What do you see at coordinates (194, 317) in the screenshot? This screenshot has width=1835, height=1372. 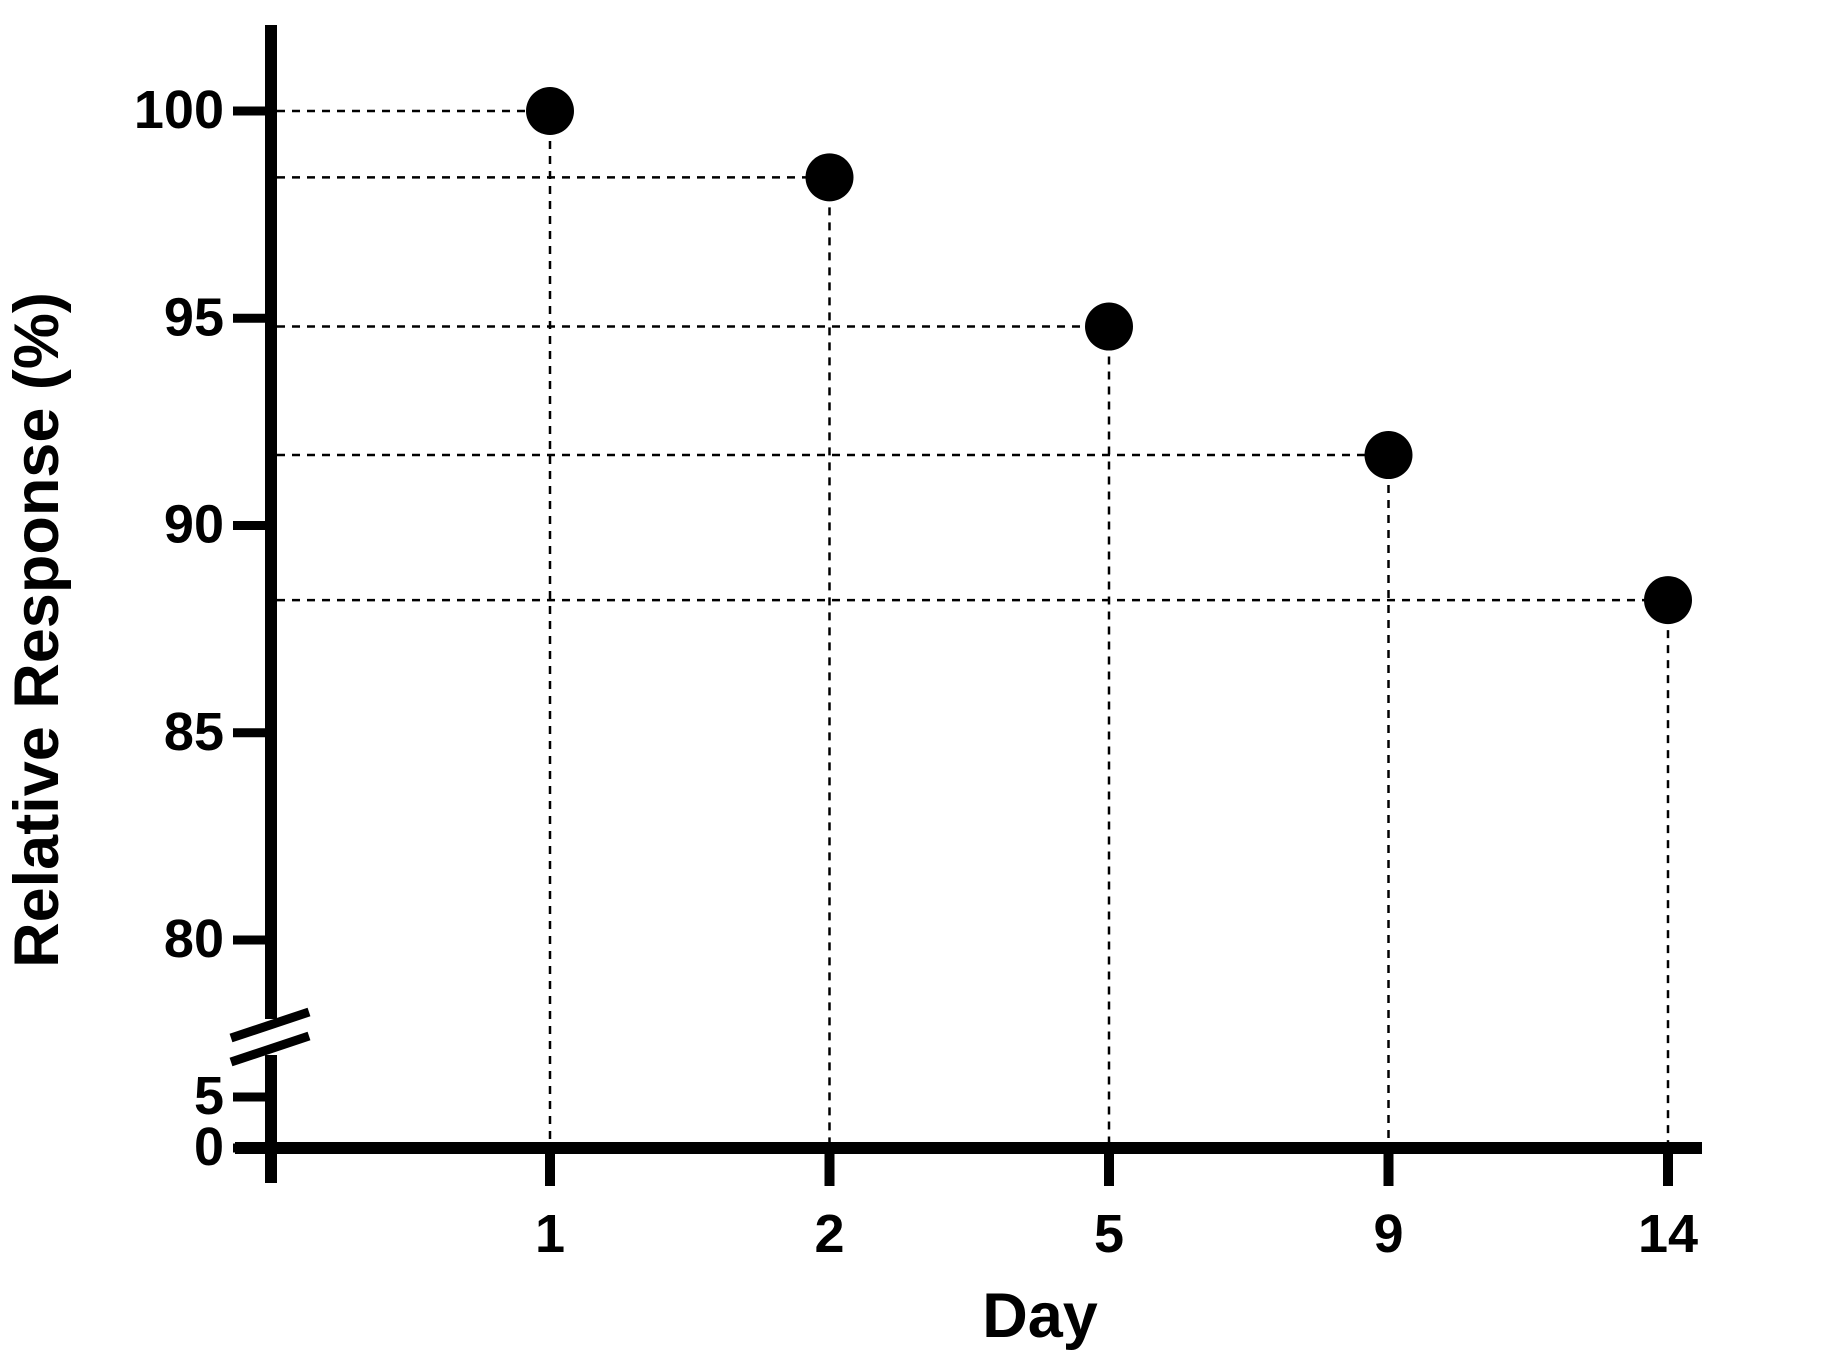 I see `y-tick-label: 95` at bounding box center [194, 317].